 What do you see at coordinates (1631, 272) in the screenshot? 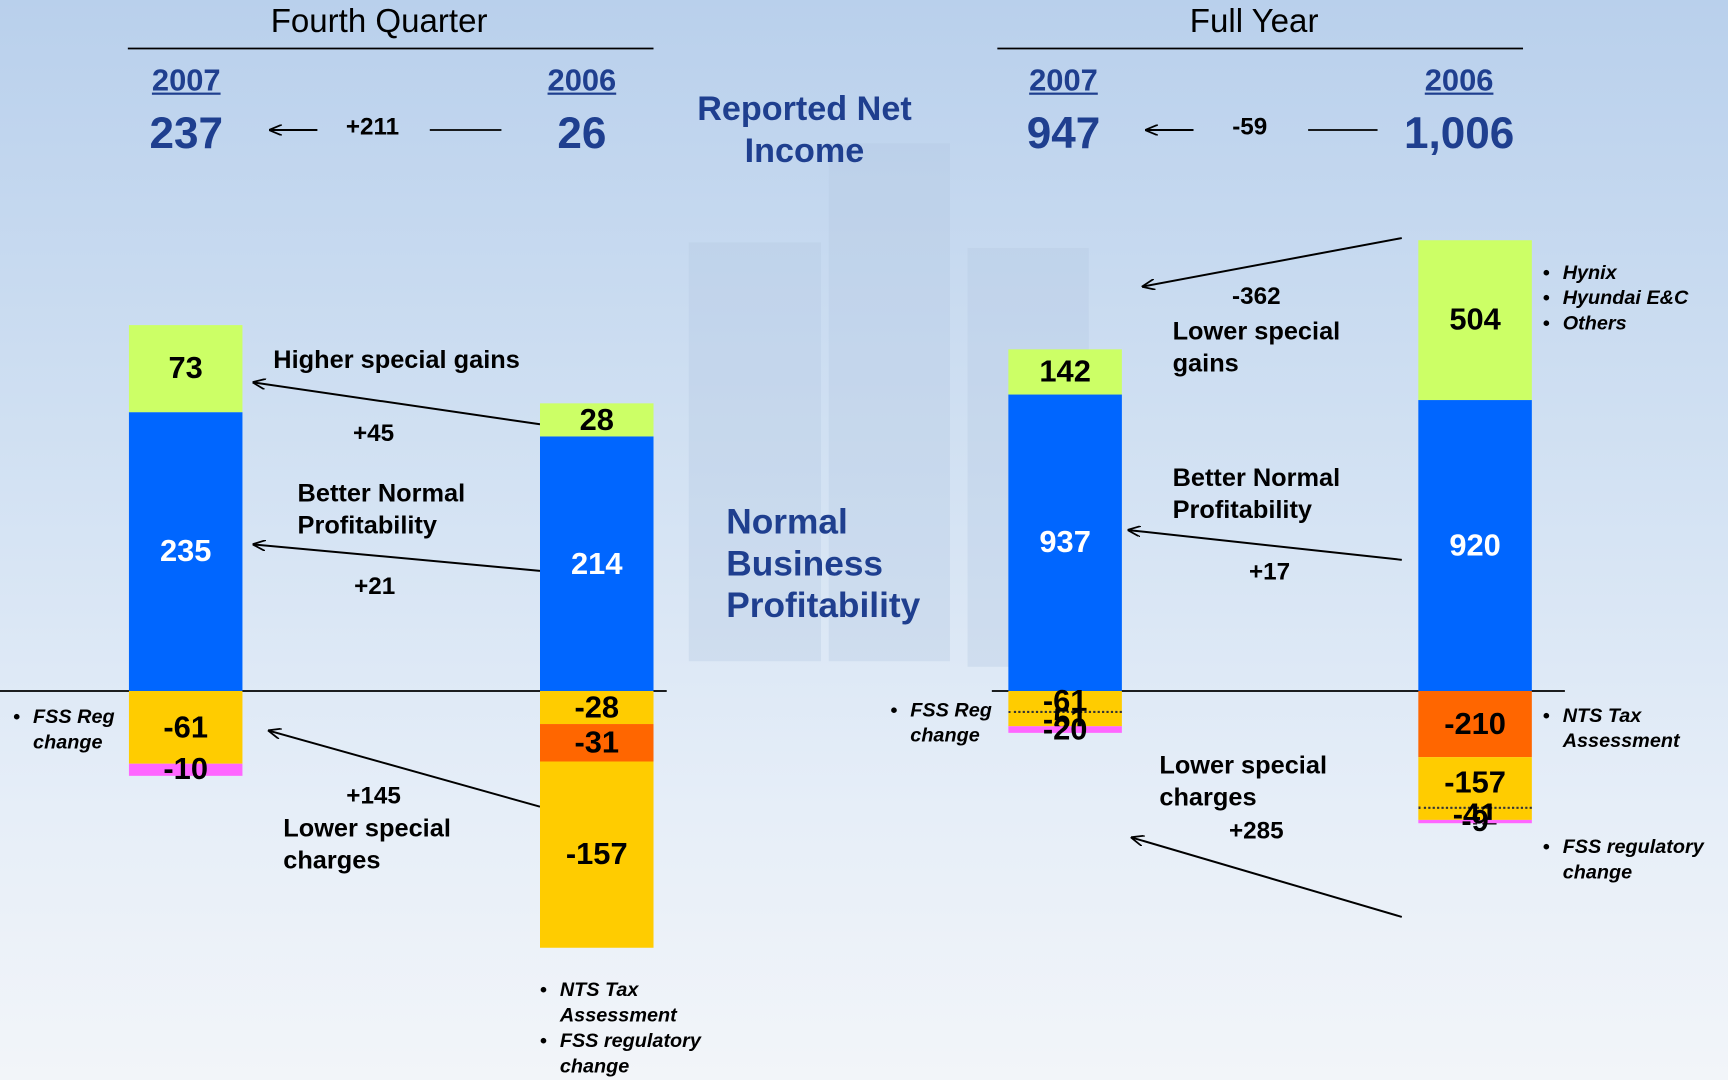
I see `note-item: Hynix` at bounding box center [1631, 272].